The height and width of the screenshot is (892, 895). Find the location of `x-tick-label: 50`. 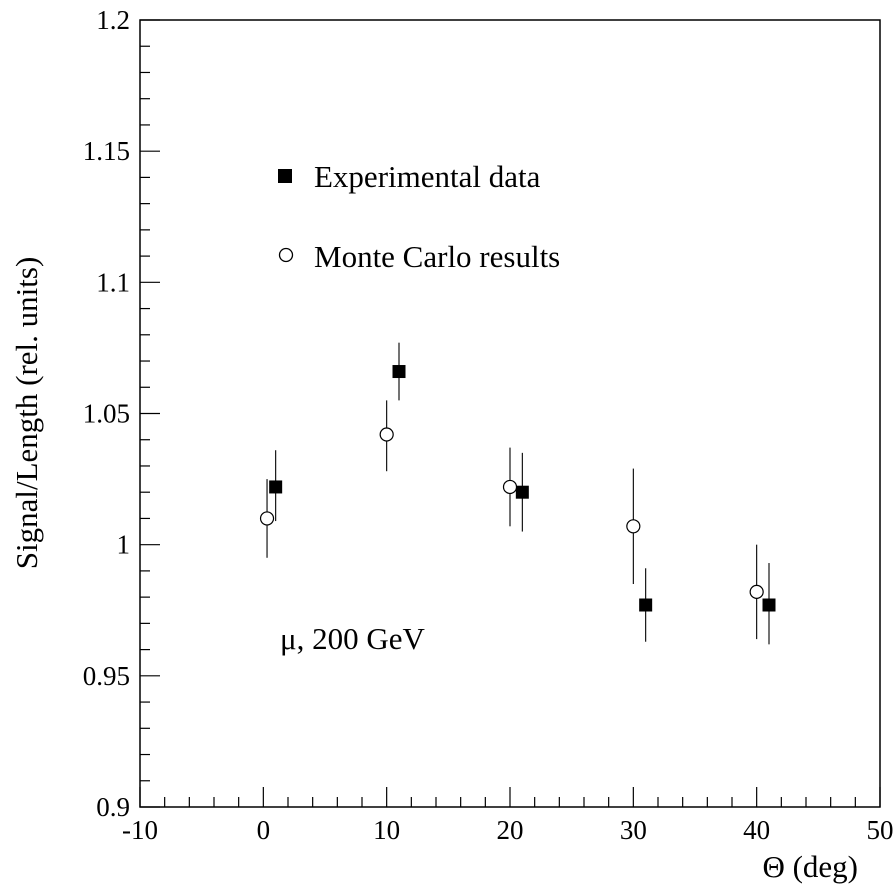

x-tick-label: 50 is located at coordinates (880, 830).